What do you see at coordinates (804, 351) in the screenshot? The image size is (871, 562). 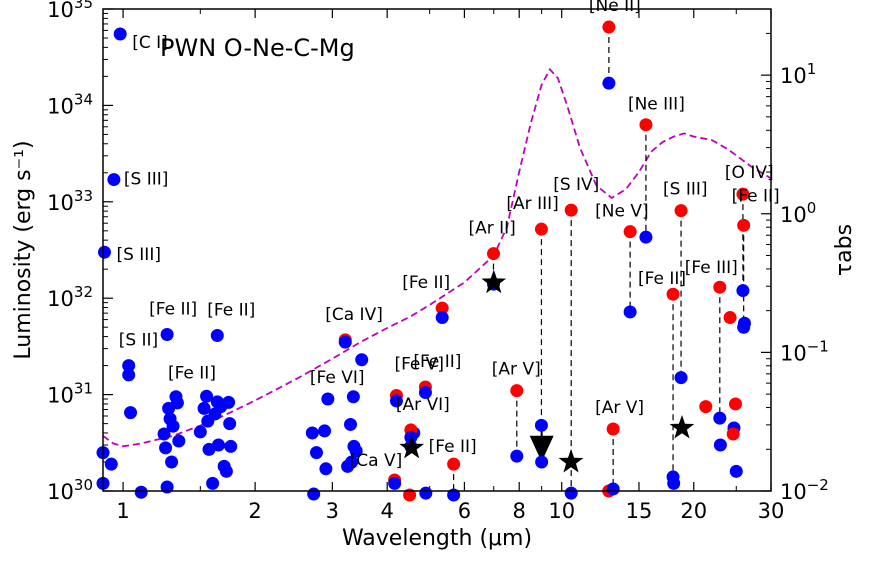 I see `y2-tick-label: 10⁻¹` at bounding box center [804, 351].